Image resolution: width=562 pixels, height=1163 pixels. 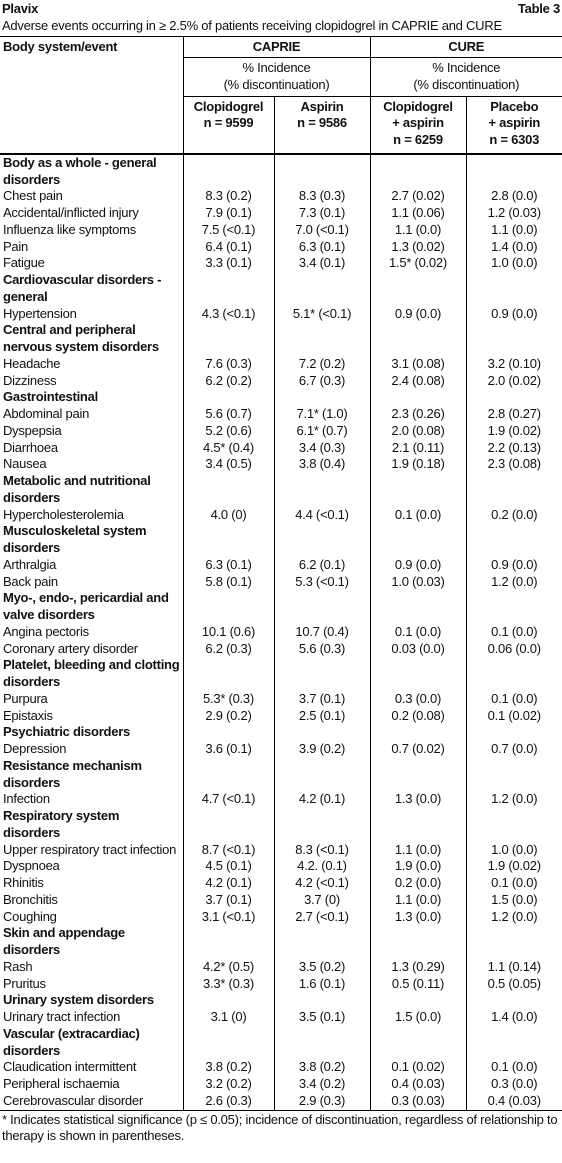 What do you see at coordinates (281, 490) in the screenshot?
I see `group-row: Metabolic and nutritional disorders` at bounding box center [281, 490].